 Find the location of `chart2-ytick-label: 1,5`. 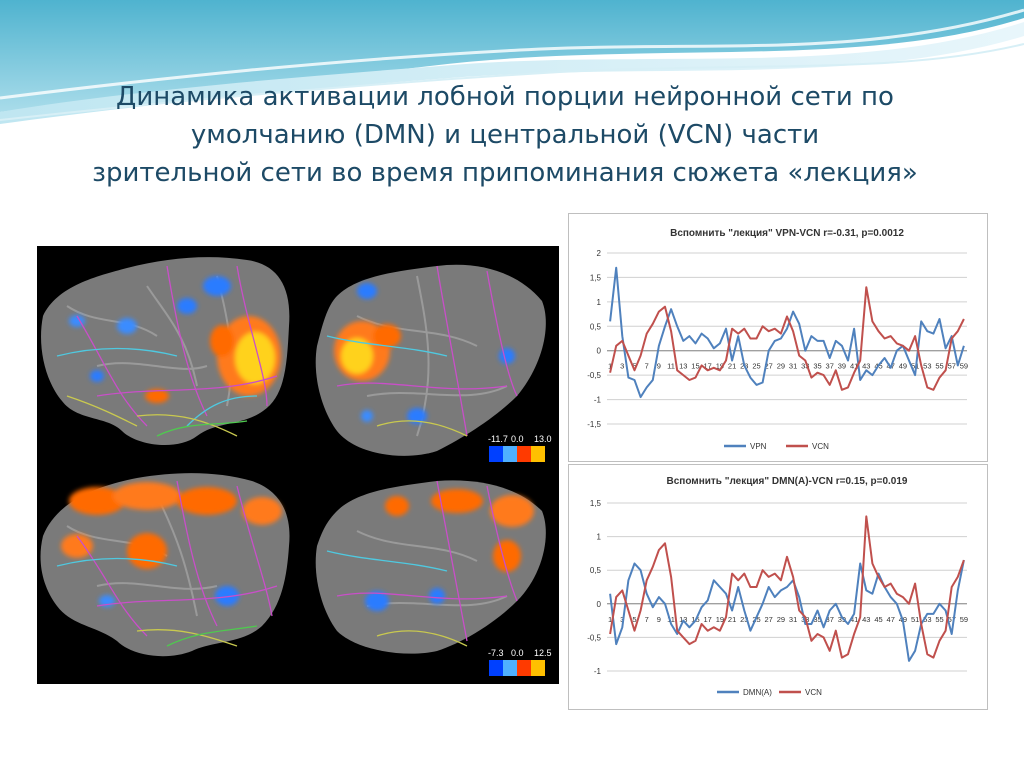

chart2-ytick-label: 1,5 is located at coordinates (596, 503).